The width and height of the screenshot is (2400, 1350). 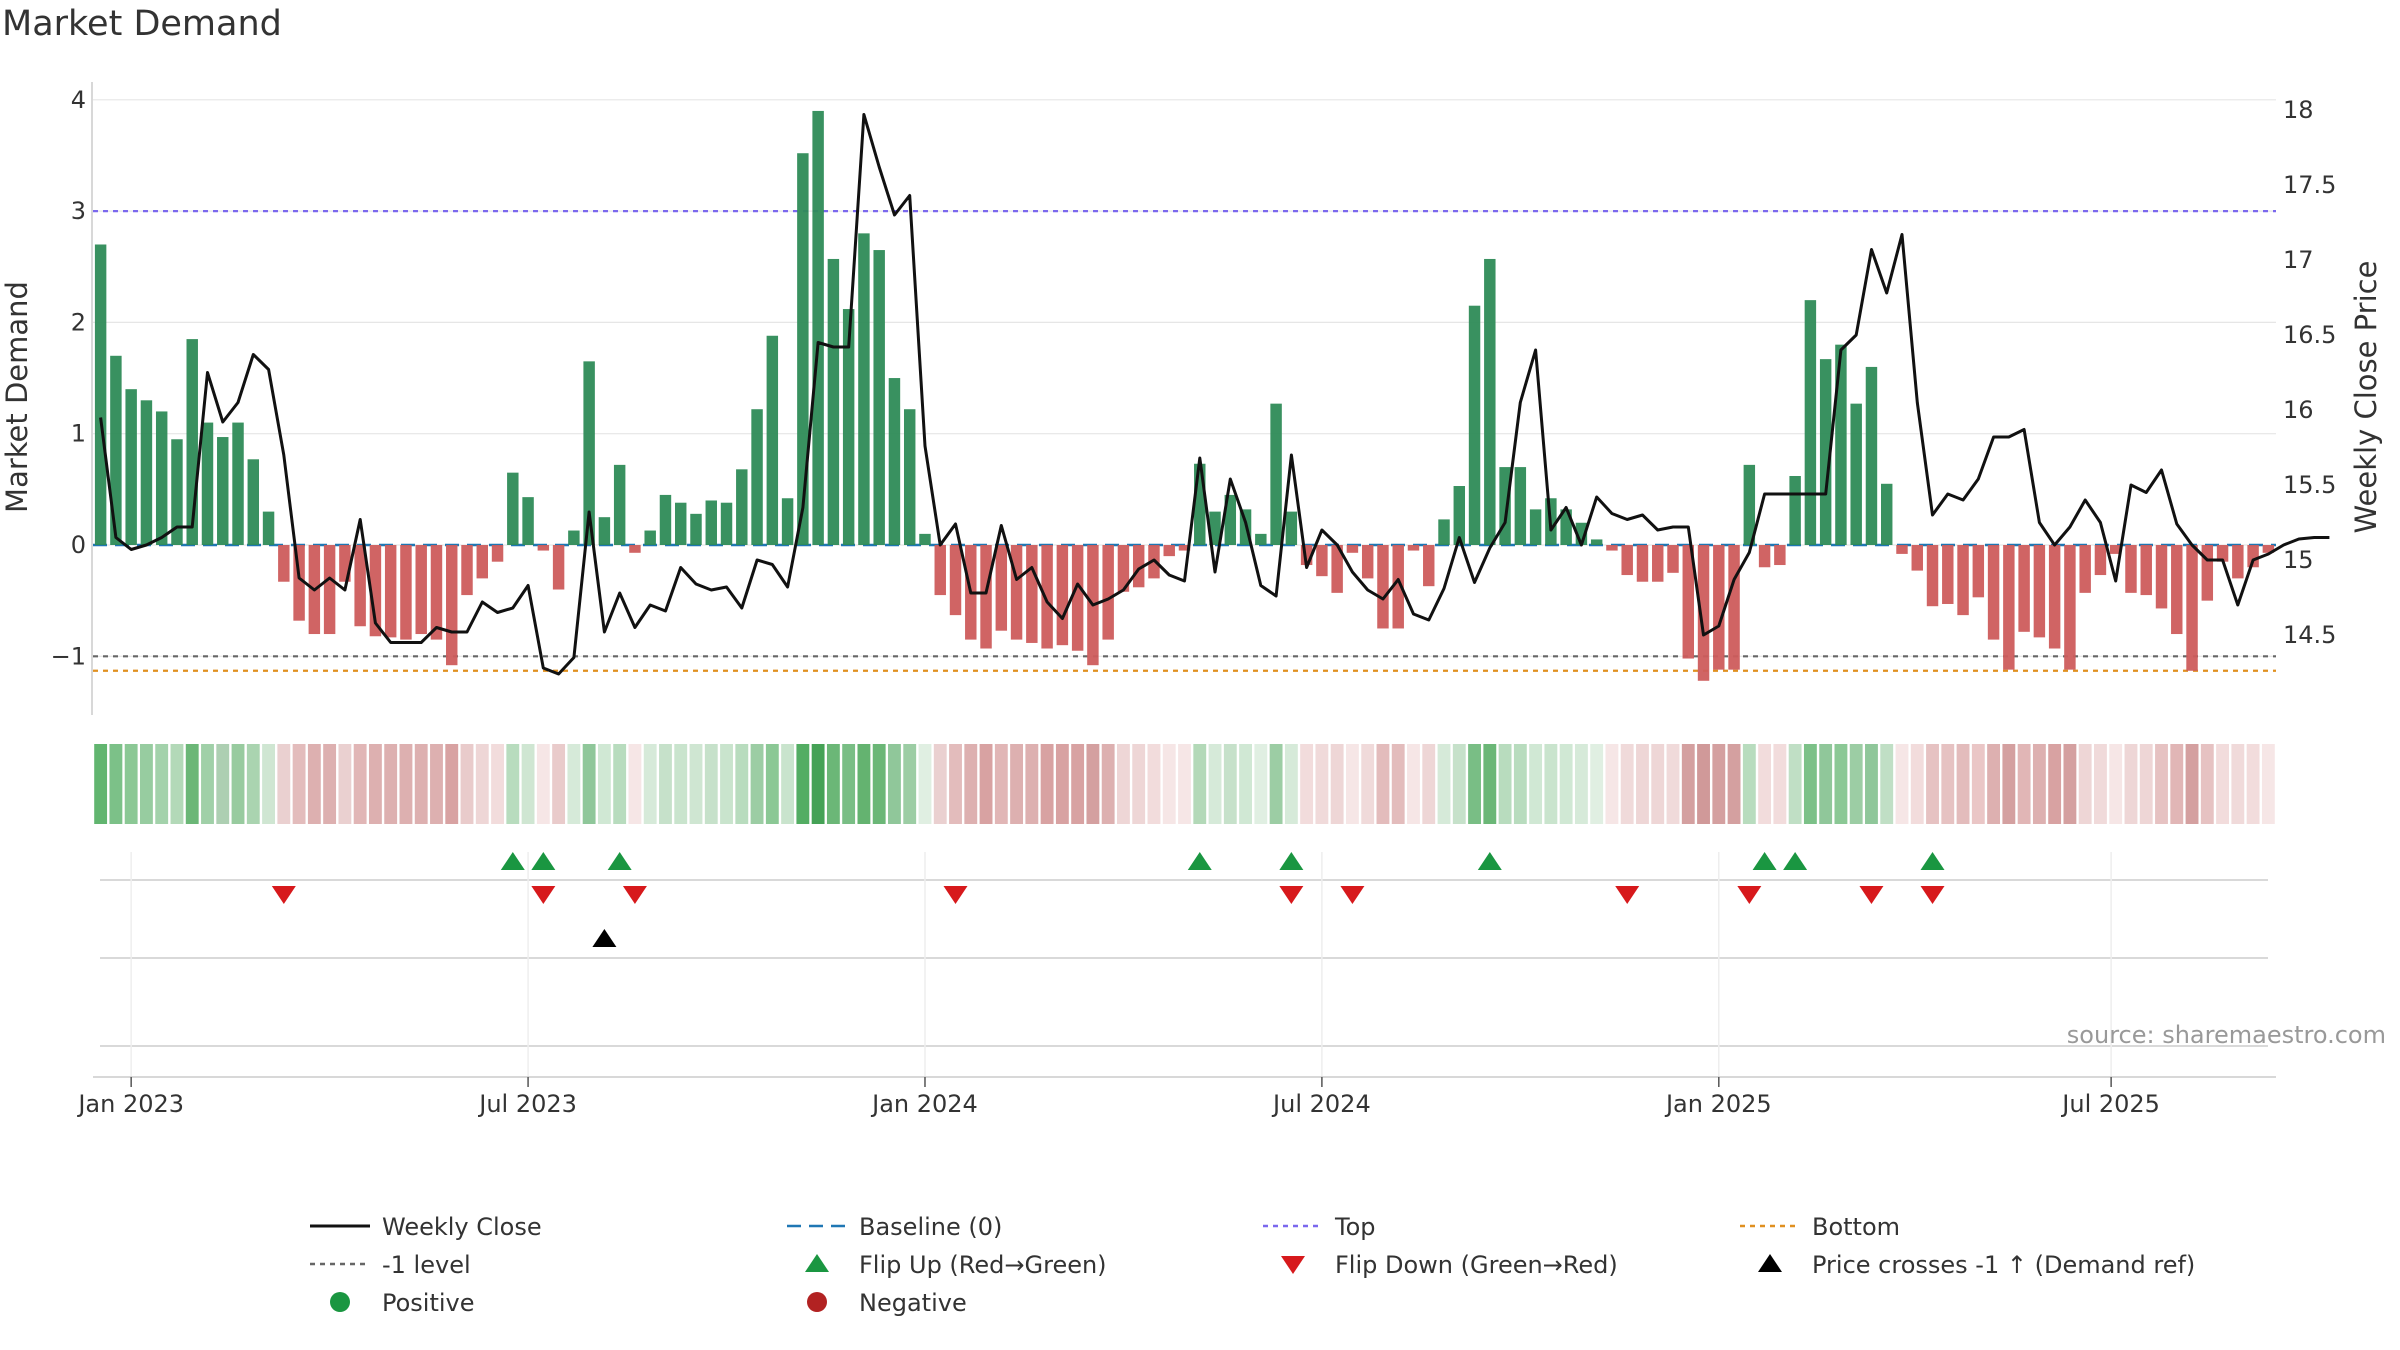 What do you see at coordinates (2366, 397) in the screenshot?
I see `right-axis-title: Weekly Close Price` at bounding box center [2366, 397].